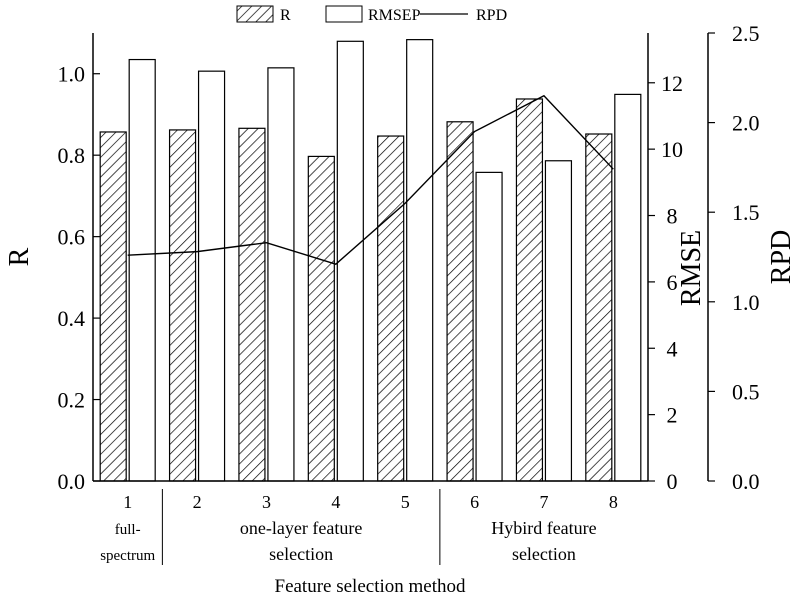  Describe the element at coordinates (405, 502) in the screenshot. I see `category-label-5: 5` at that location.